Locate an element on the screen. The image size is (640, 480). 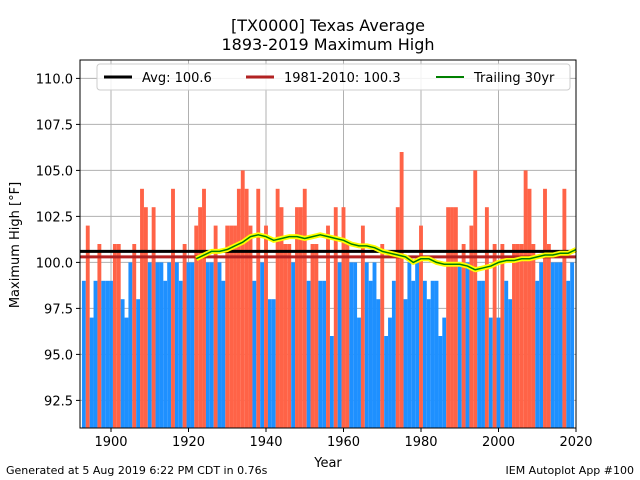
footer-app-text: IEM Autoplot App #100 is located at coordinates (570, 470).